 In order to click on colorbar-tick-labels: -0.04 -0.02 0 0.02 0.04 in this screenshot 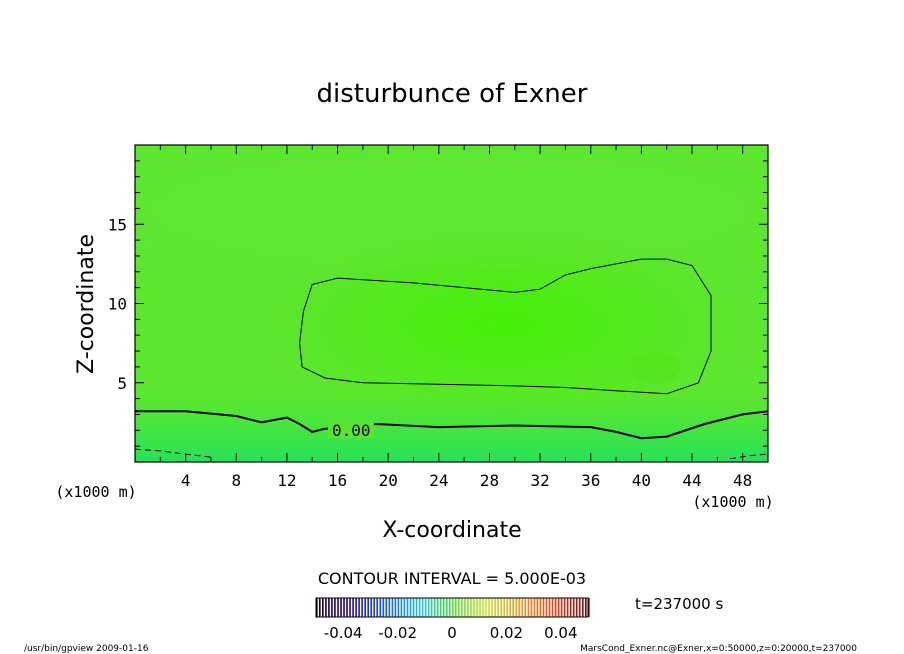, I will do `click(451, 633)`.